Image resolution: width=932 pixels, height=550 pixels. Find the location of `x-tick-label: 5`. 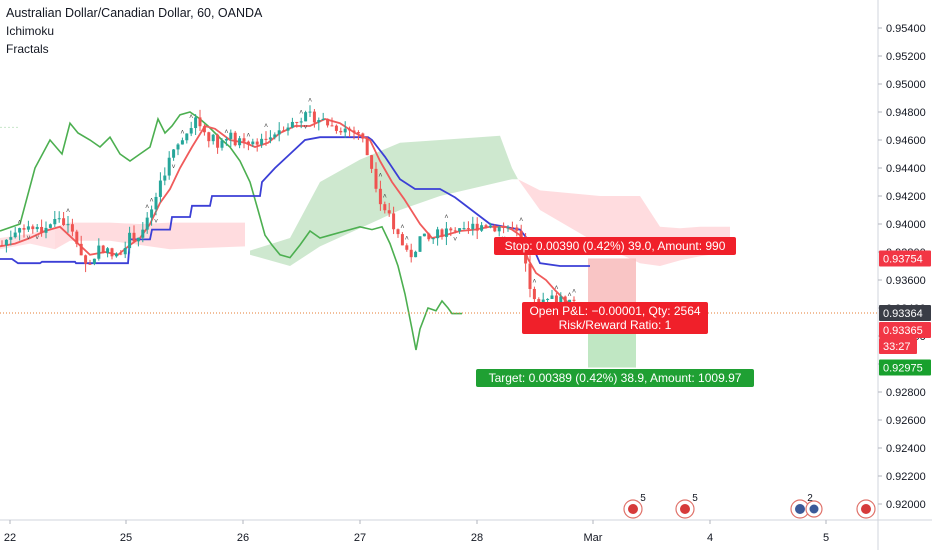

x-tick-label: 5 is located at coordinates (826, 538).